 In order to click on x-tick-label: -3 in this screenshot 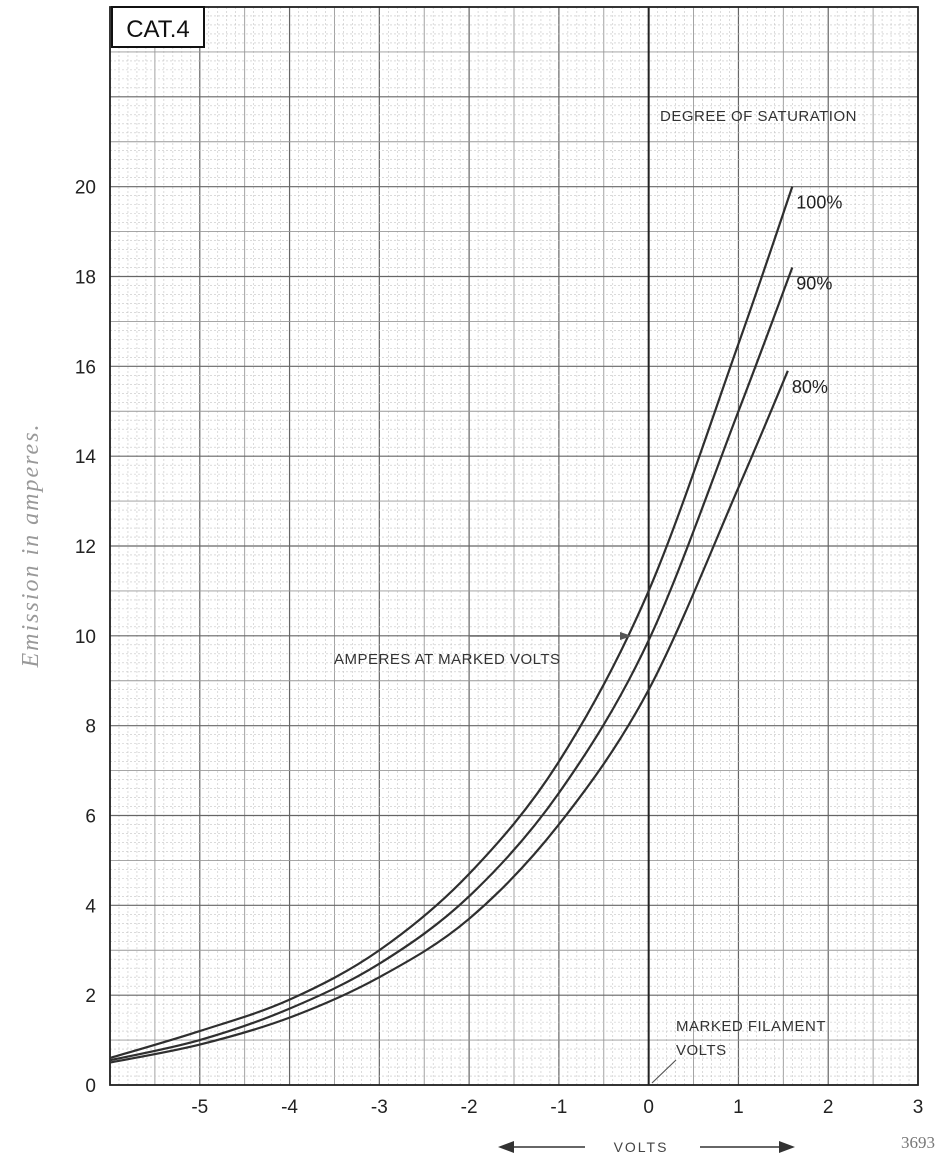, I will do `click(379, 1107)`.